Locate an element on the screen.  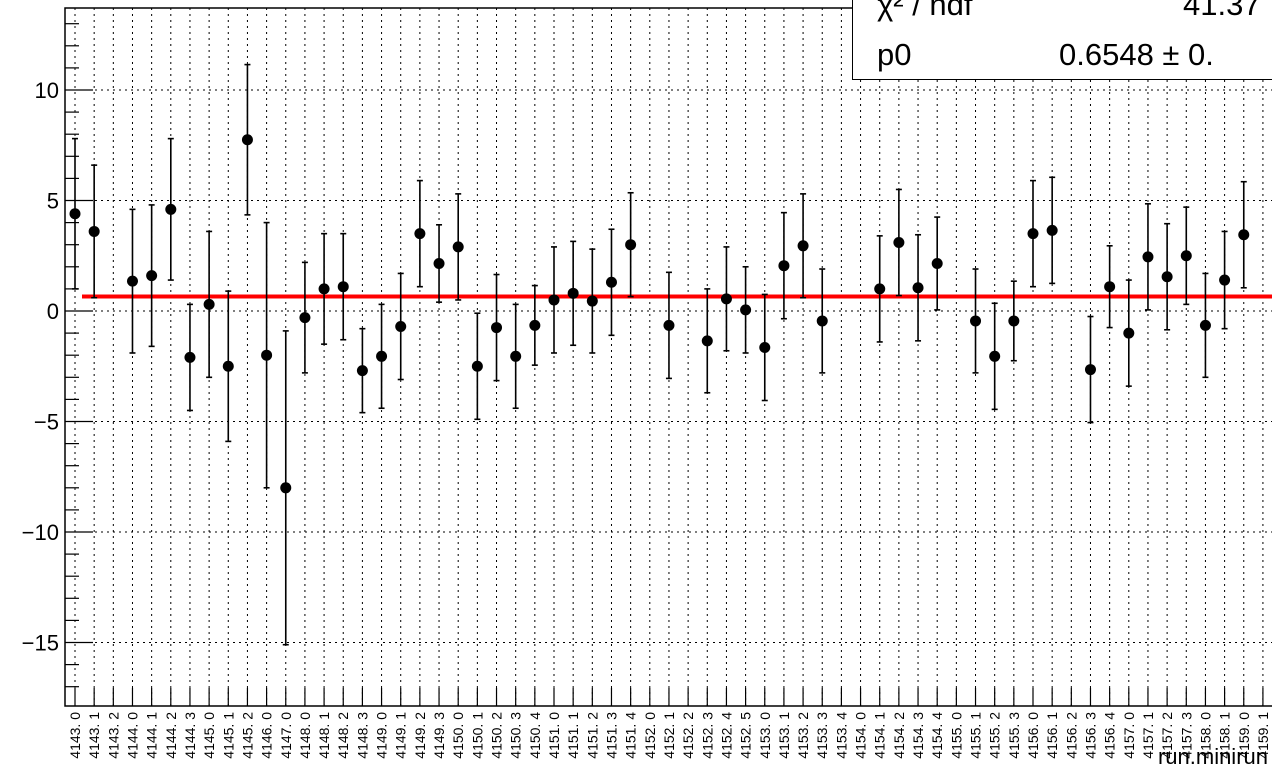
y-tick-label: 10 is located at coordinates (47, 90).